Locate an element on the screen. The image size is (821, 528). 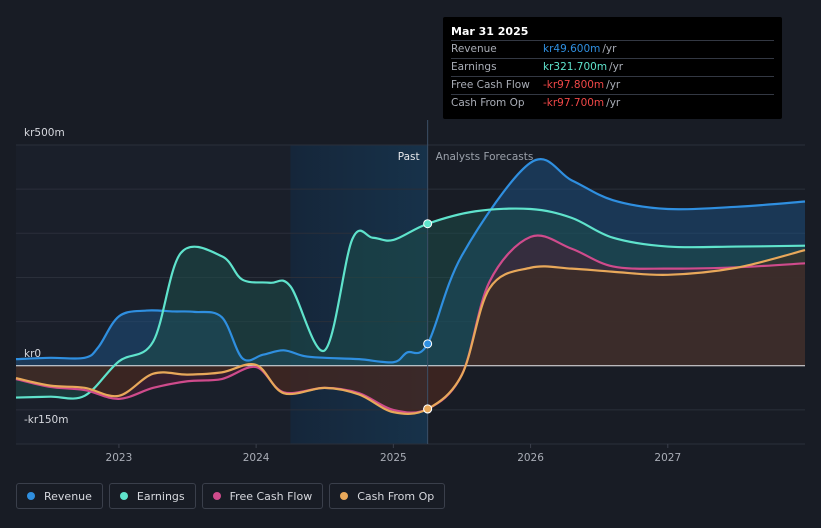
x-tick-label: 2027 is located at coordinates (667, 458).